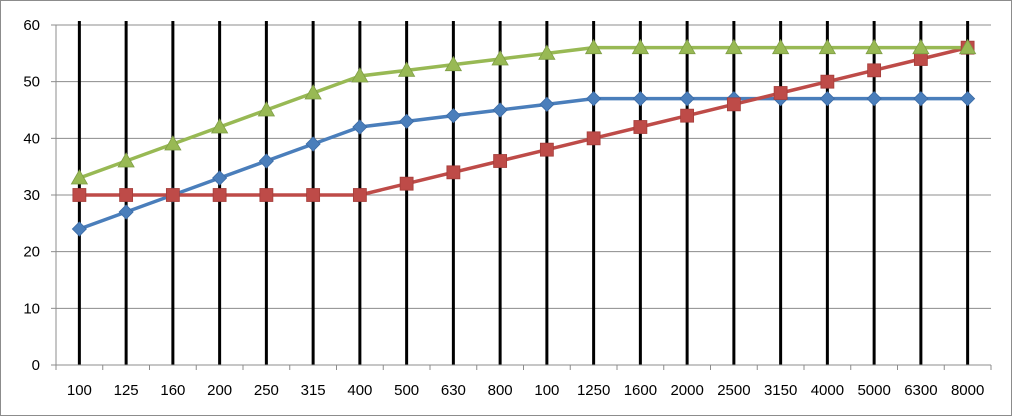 The image size is (1012, 417). What do you see at coordinates (36, 365) in the screenshot?
I see `y-tick-label: 0` at bounding box center [36, 365].